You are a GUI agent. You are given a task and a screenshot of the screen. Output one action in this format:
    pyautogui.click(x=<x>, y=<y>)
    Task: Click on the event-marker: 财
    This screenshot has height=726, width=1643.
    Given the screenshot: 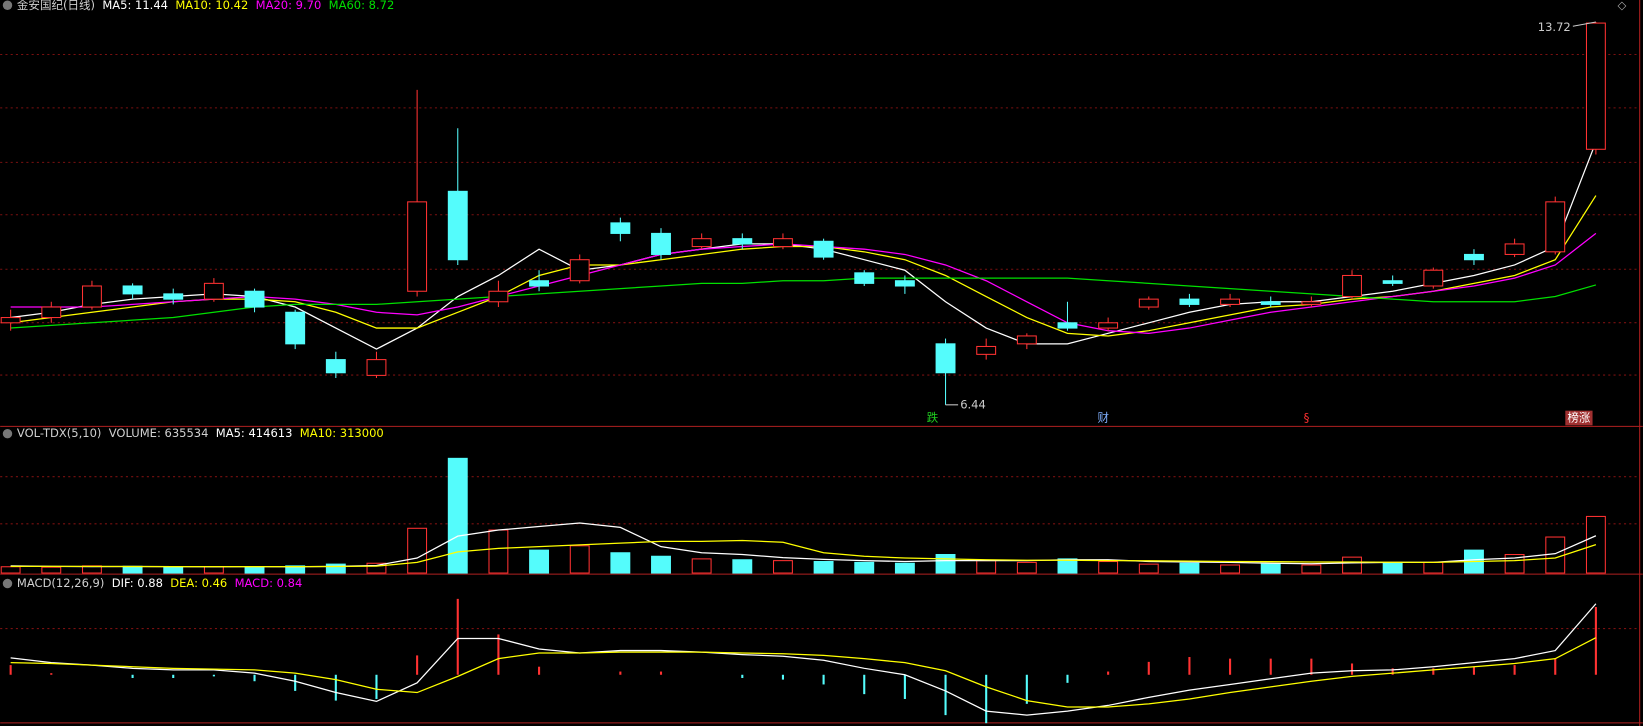 What is the action you would take?
    pyautogui.click(x=1104, y=418)
    